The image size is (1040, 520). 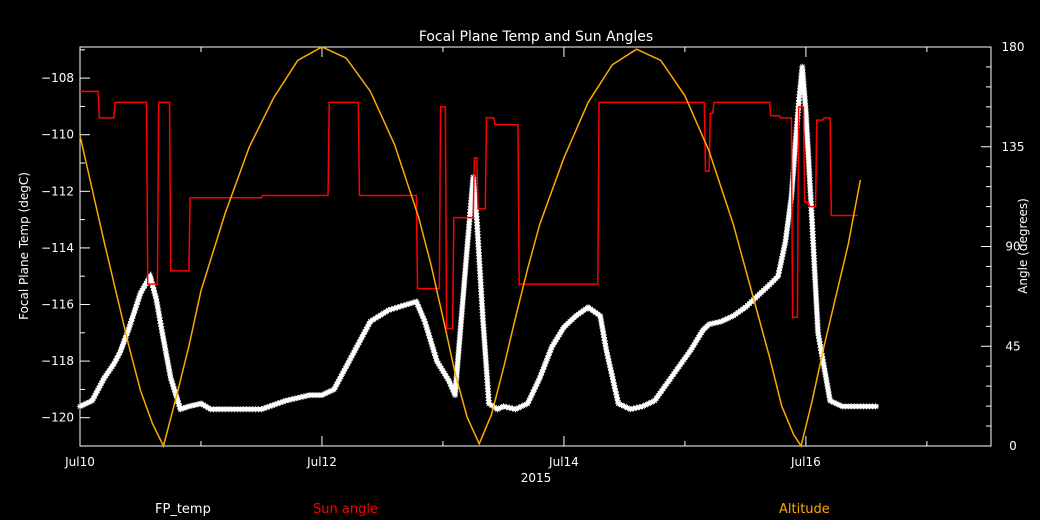 I want to click on legend-sun-angle: Sun angle, so click(x=345, y=509).